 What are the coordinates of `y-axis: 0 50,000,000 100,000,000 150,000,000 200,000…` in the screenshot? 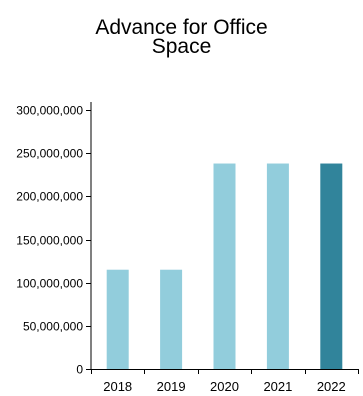 It's located at (54, 239).